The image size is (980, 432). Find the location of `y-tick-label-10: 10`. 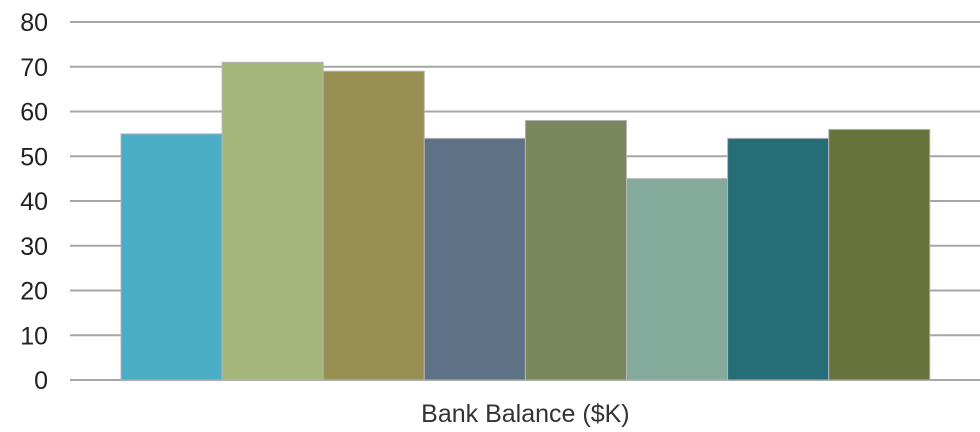

y-tick-label-10: 10 is located at coordinates (34, 336).